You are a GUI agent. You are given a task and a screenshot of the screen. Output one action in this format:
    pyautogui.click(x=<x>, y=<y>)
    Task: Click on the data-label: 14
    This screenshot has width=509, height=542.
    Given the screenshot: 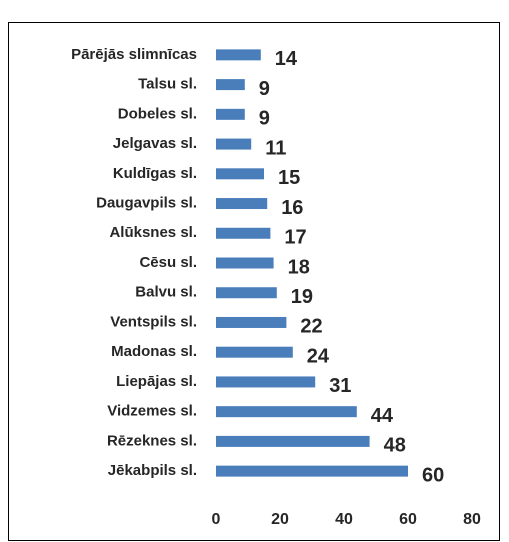 What is the action you would take?
    pyautogui.click(x=286, y=59)
    